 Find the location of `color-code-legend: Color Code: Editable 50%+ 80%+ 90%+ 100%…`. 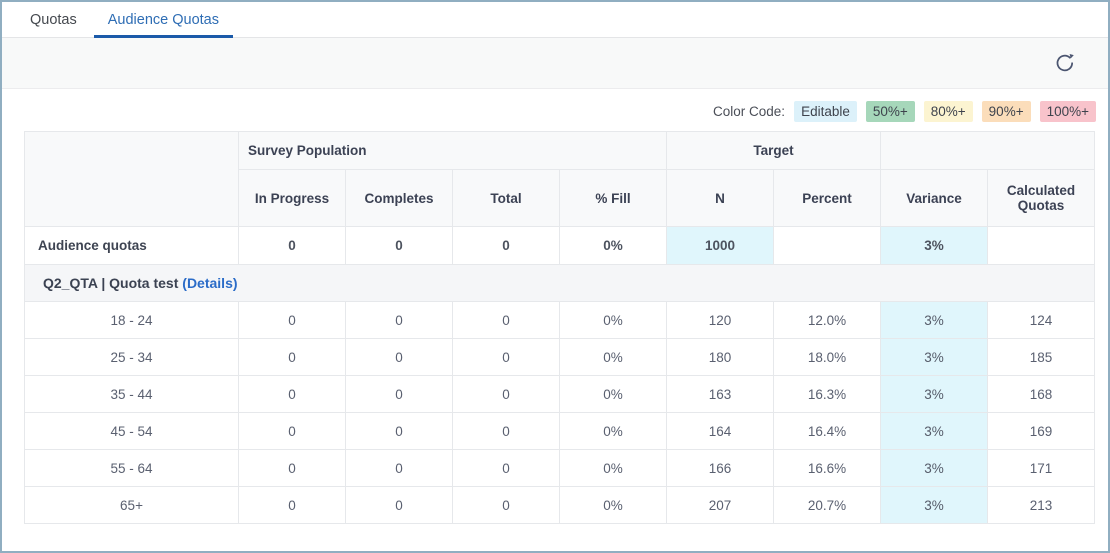

color-code-legend: Color Code: Editable 50%+ 80%+ 90%+ 100%… is located at coordinates (560, 111).